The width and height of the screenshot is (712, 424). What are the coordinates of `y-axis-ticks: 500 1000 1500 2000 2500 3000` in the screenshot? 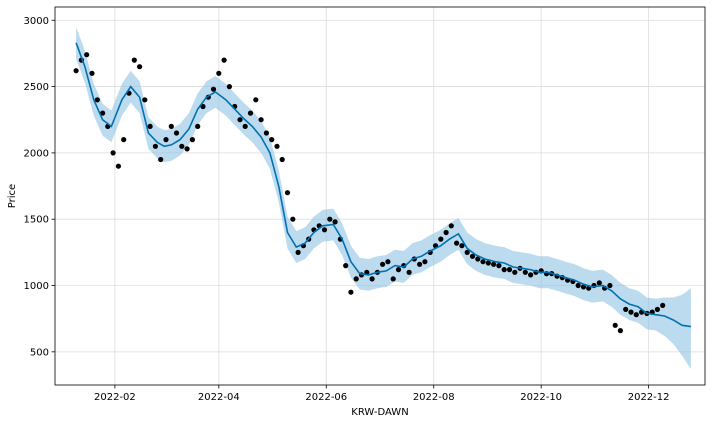 It's located at (39, 187).